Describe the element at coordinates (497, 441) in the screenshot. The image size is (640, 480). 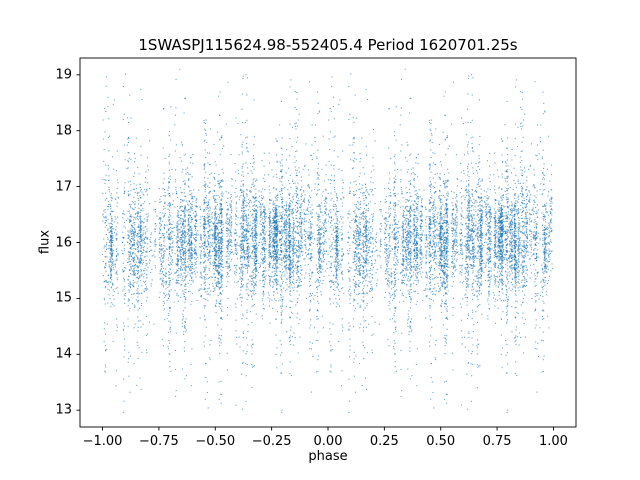
I see `x-tick-label: 0.75` at that location.